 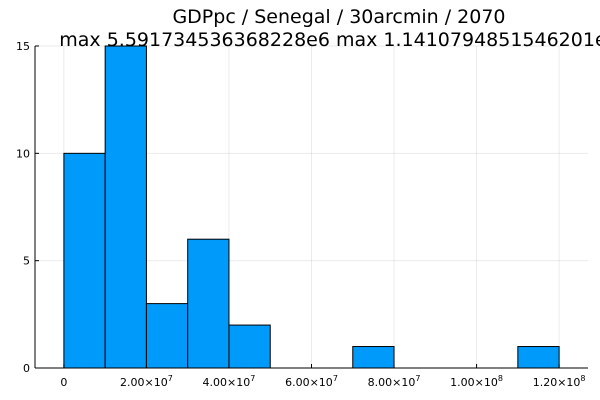 I want to click on x-tick-label: 1.00×10⁸, so click(x=476, y=381).